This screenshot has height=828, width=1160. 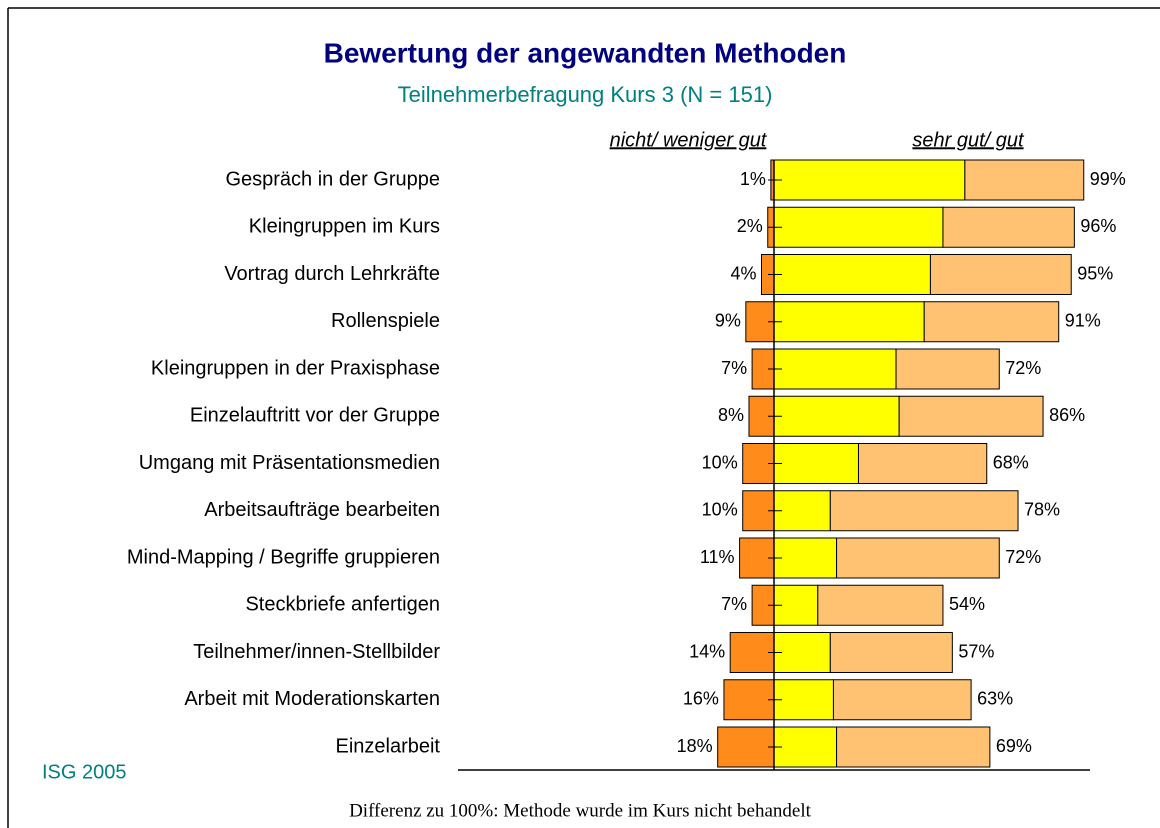 I want to click on category-label: Gespräch in der Gruppe, so click(x=332, y=179).